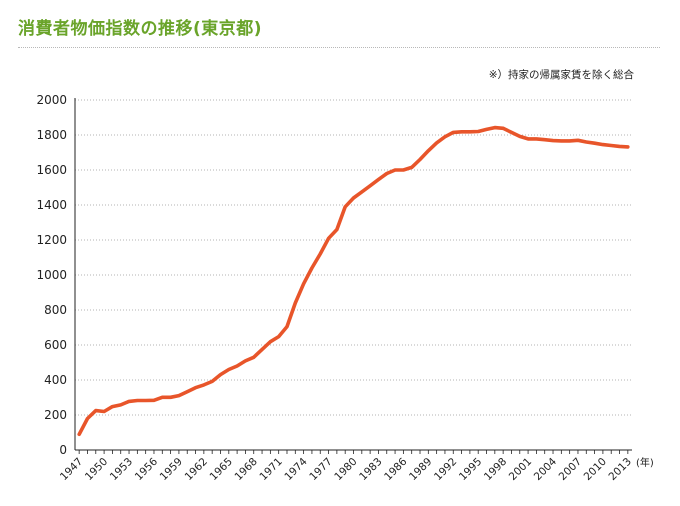 This screenshot has height=506, width=680. What do you see at coordinates (196, 469) in the screenshot?
I see `x-tick-label: 1962` at bounding box center [196, 469].